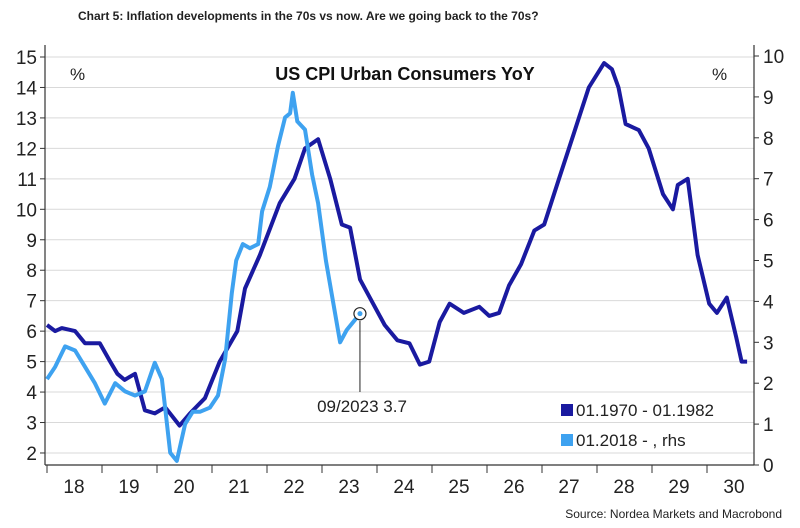 This screenshot has height=528, width=800. I want to click on legend-swatch-dark, so click(567, 410).